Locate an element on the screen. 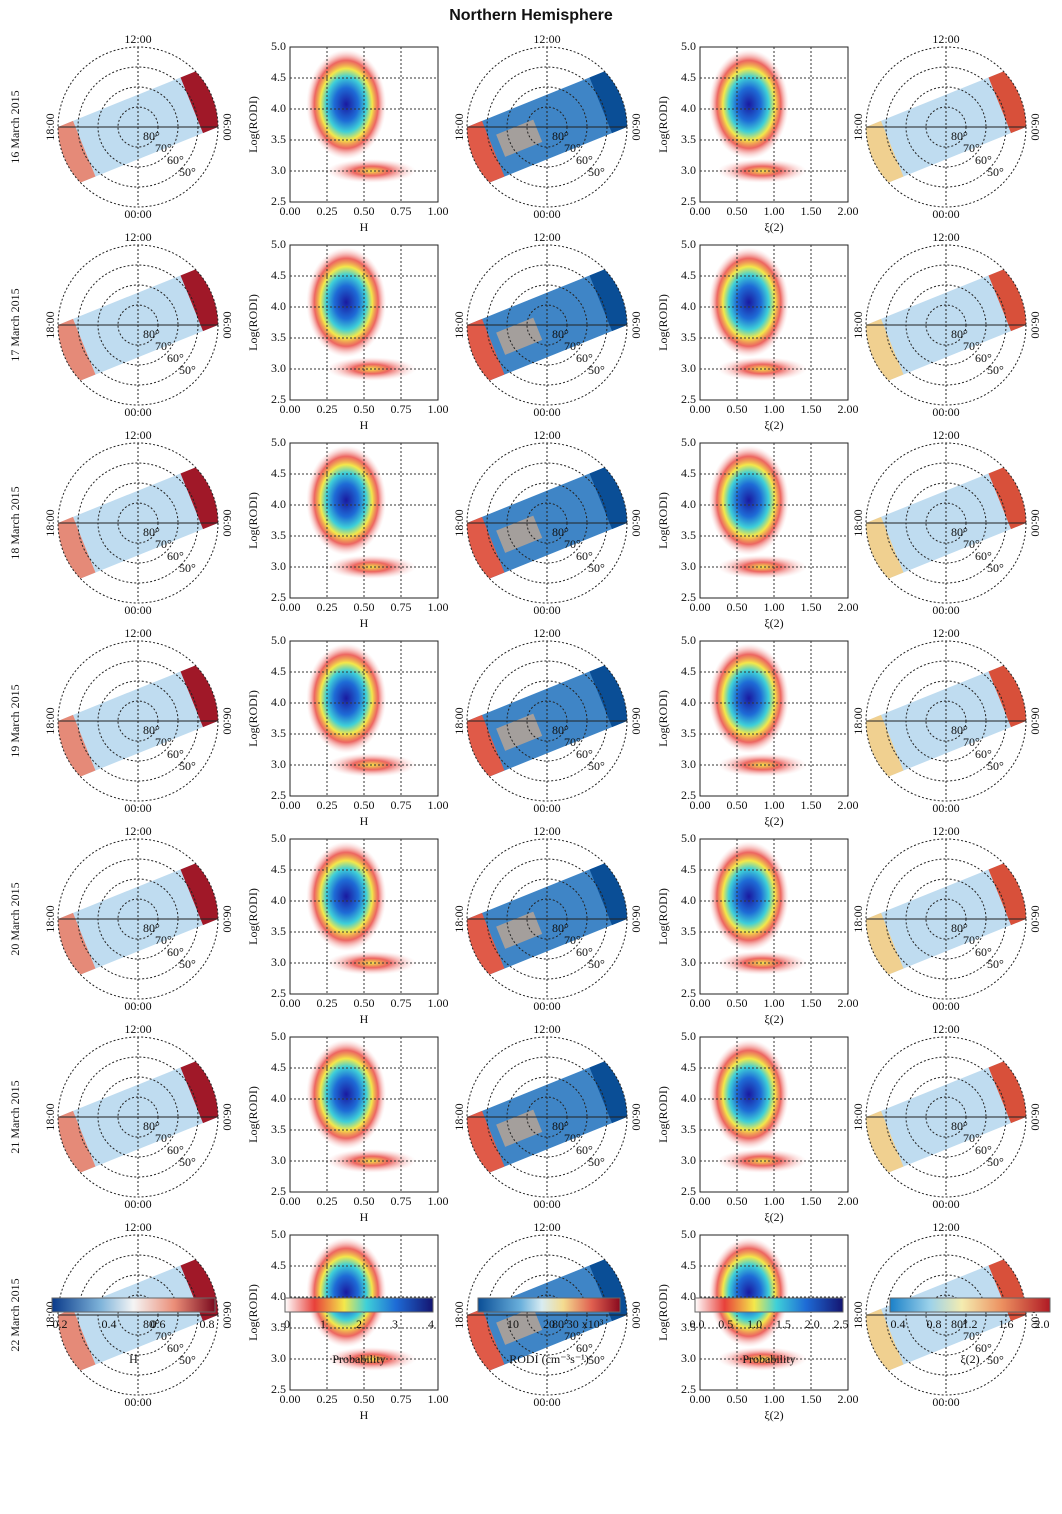 The height and width of the screenshot is (1514, 1062). x-axis-label: ξ(2) is located at coordinates (773, 425).